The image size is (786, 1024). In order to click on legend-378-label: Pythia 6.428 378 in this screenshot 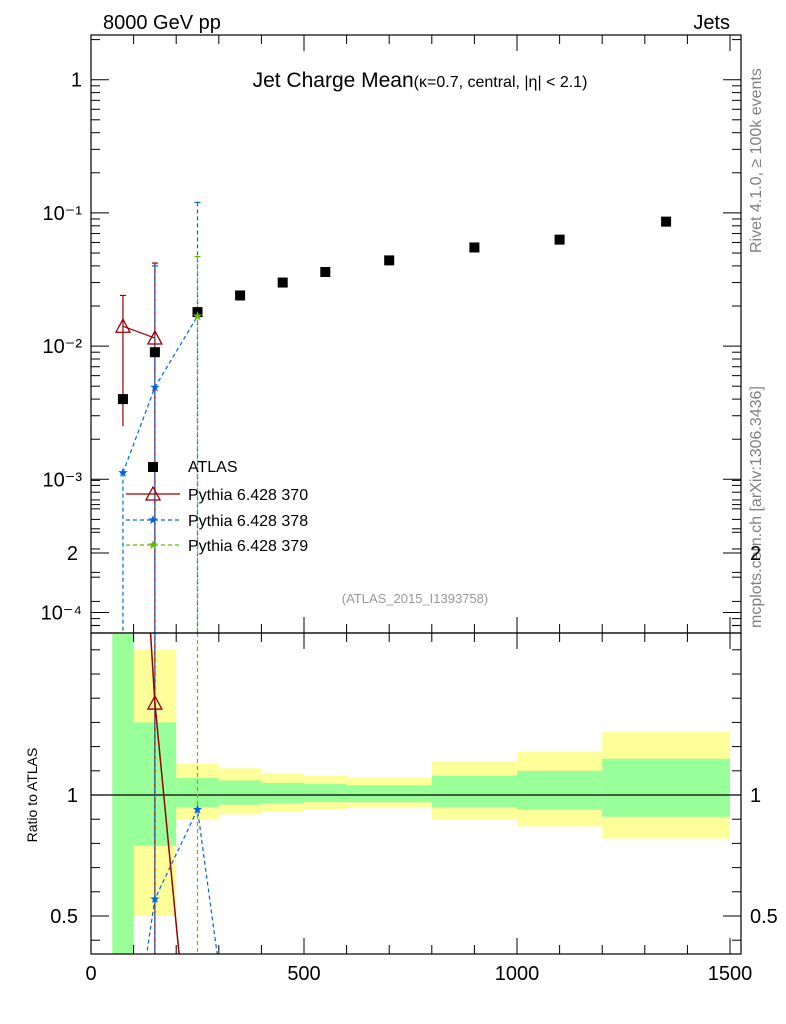, I will do `click(248, 521)`.